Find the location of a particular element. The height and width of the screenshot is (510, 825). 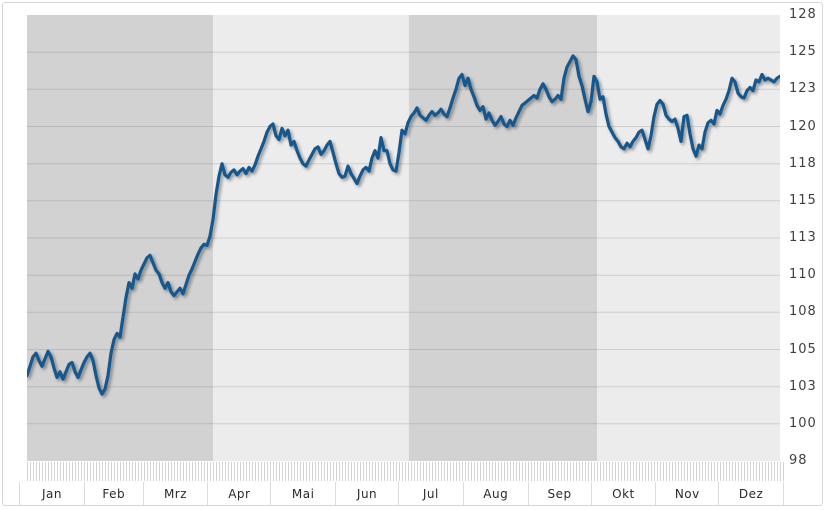

y-axis-label: 115 is located at coordinates (803, 200).